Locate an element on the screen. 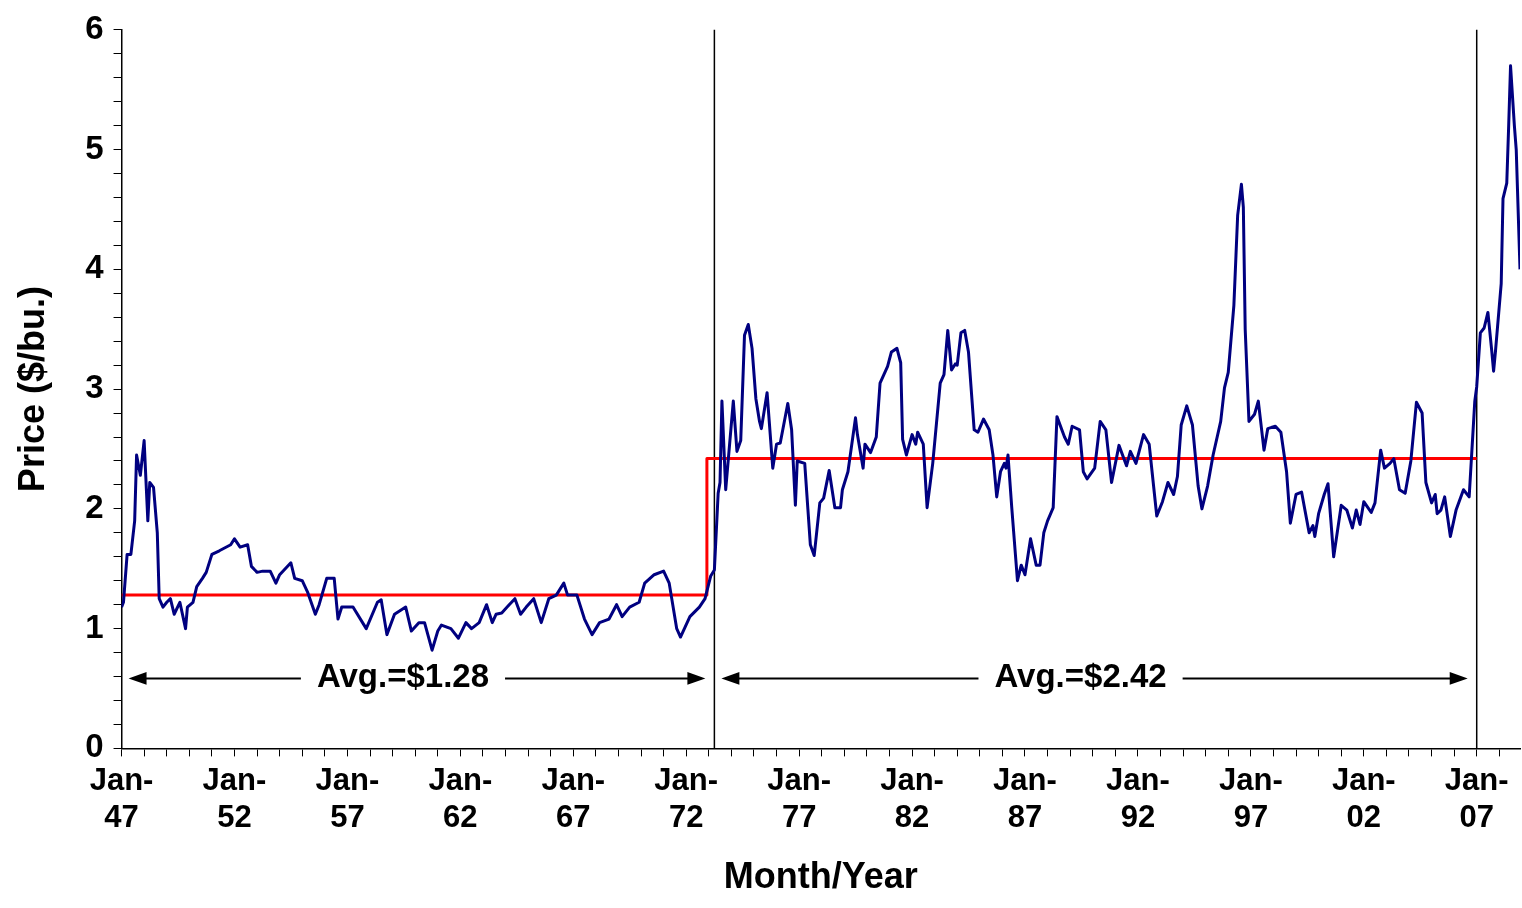 The image size is (1522, 908). x-tick-label: Jan-07 is located at coordinates (1476, 797).